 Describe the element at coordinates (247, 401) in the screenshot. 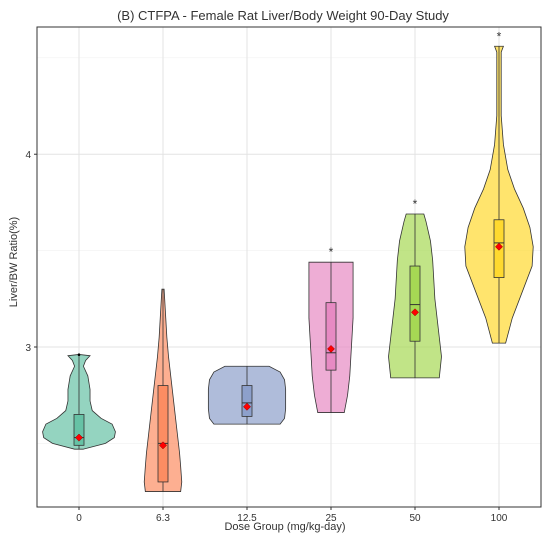

I see `box-12.5` at that location.